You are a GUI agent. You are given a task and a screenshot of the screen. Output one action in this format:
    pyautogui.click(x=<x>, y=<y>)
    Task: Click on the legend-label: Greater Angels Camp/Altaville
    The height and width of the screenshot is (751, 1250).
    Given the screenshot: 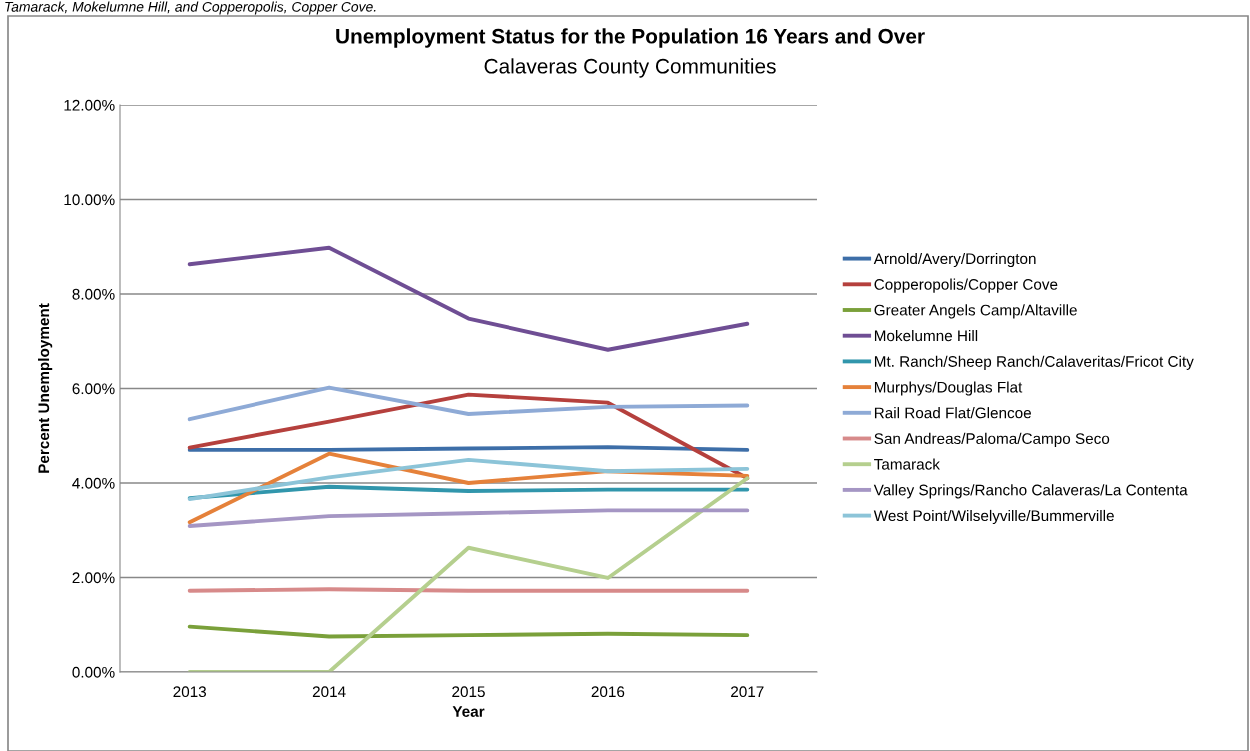 What is the action you would take?
    pyautogui.click(x=975, y=311)
    